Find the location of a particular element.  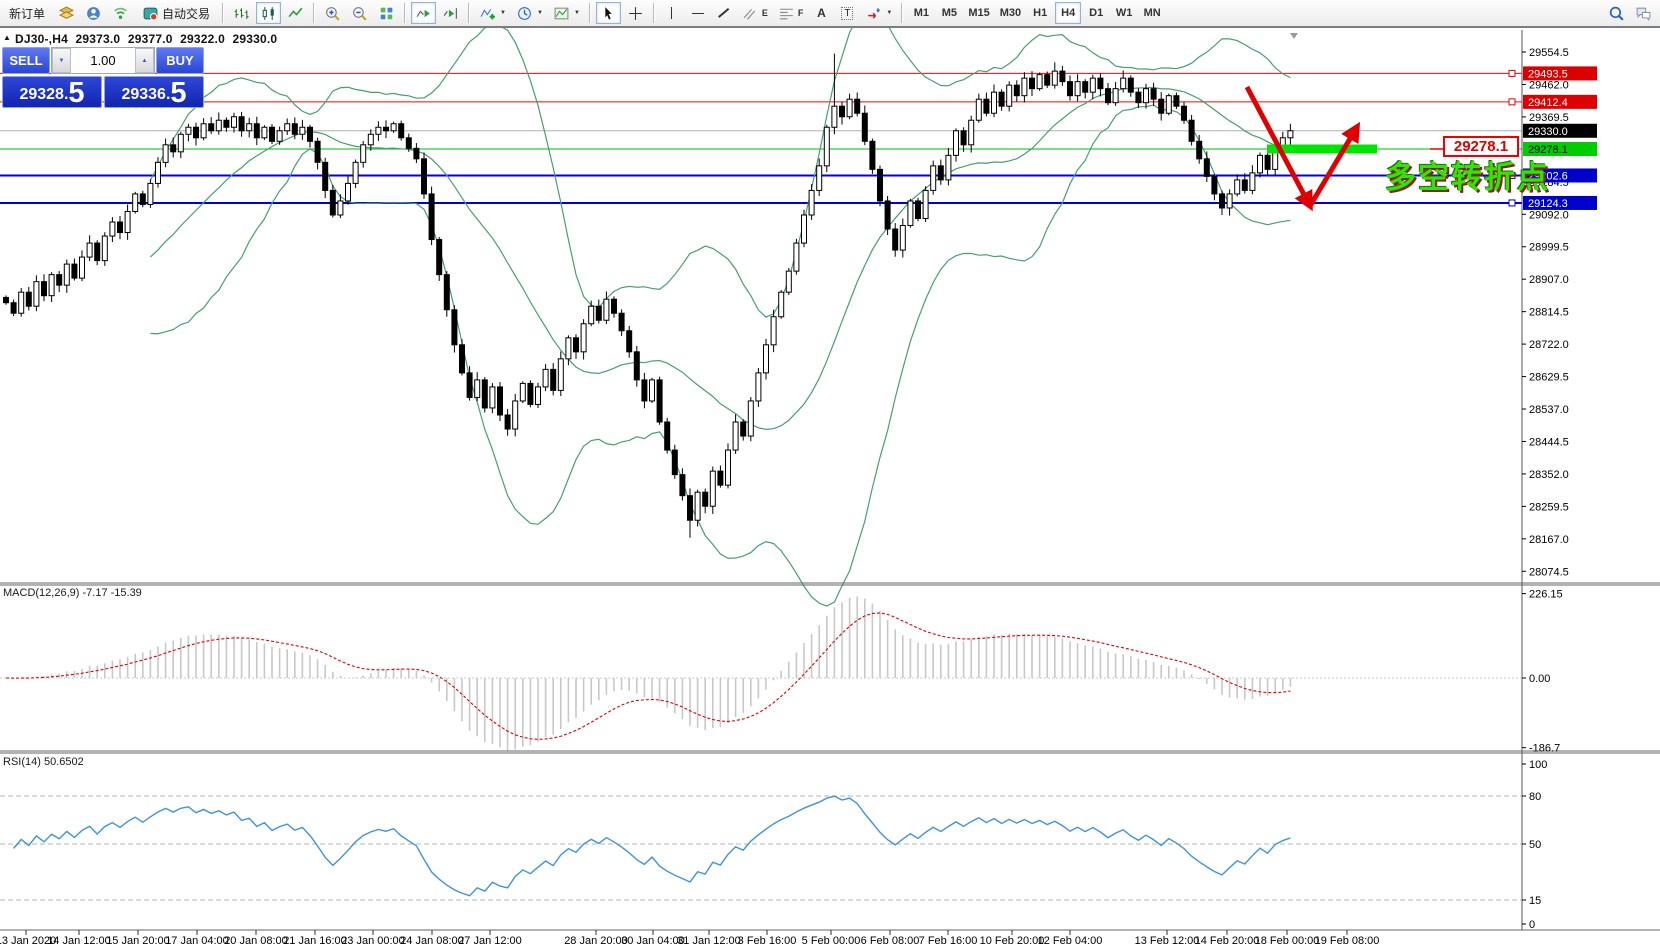

price-callout-box: 29278.1 is located at coordinates (1481, 146).